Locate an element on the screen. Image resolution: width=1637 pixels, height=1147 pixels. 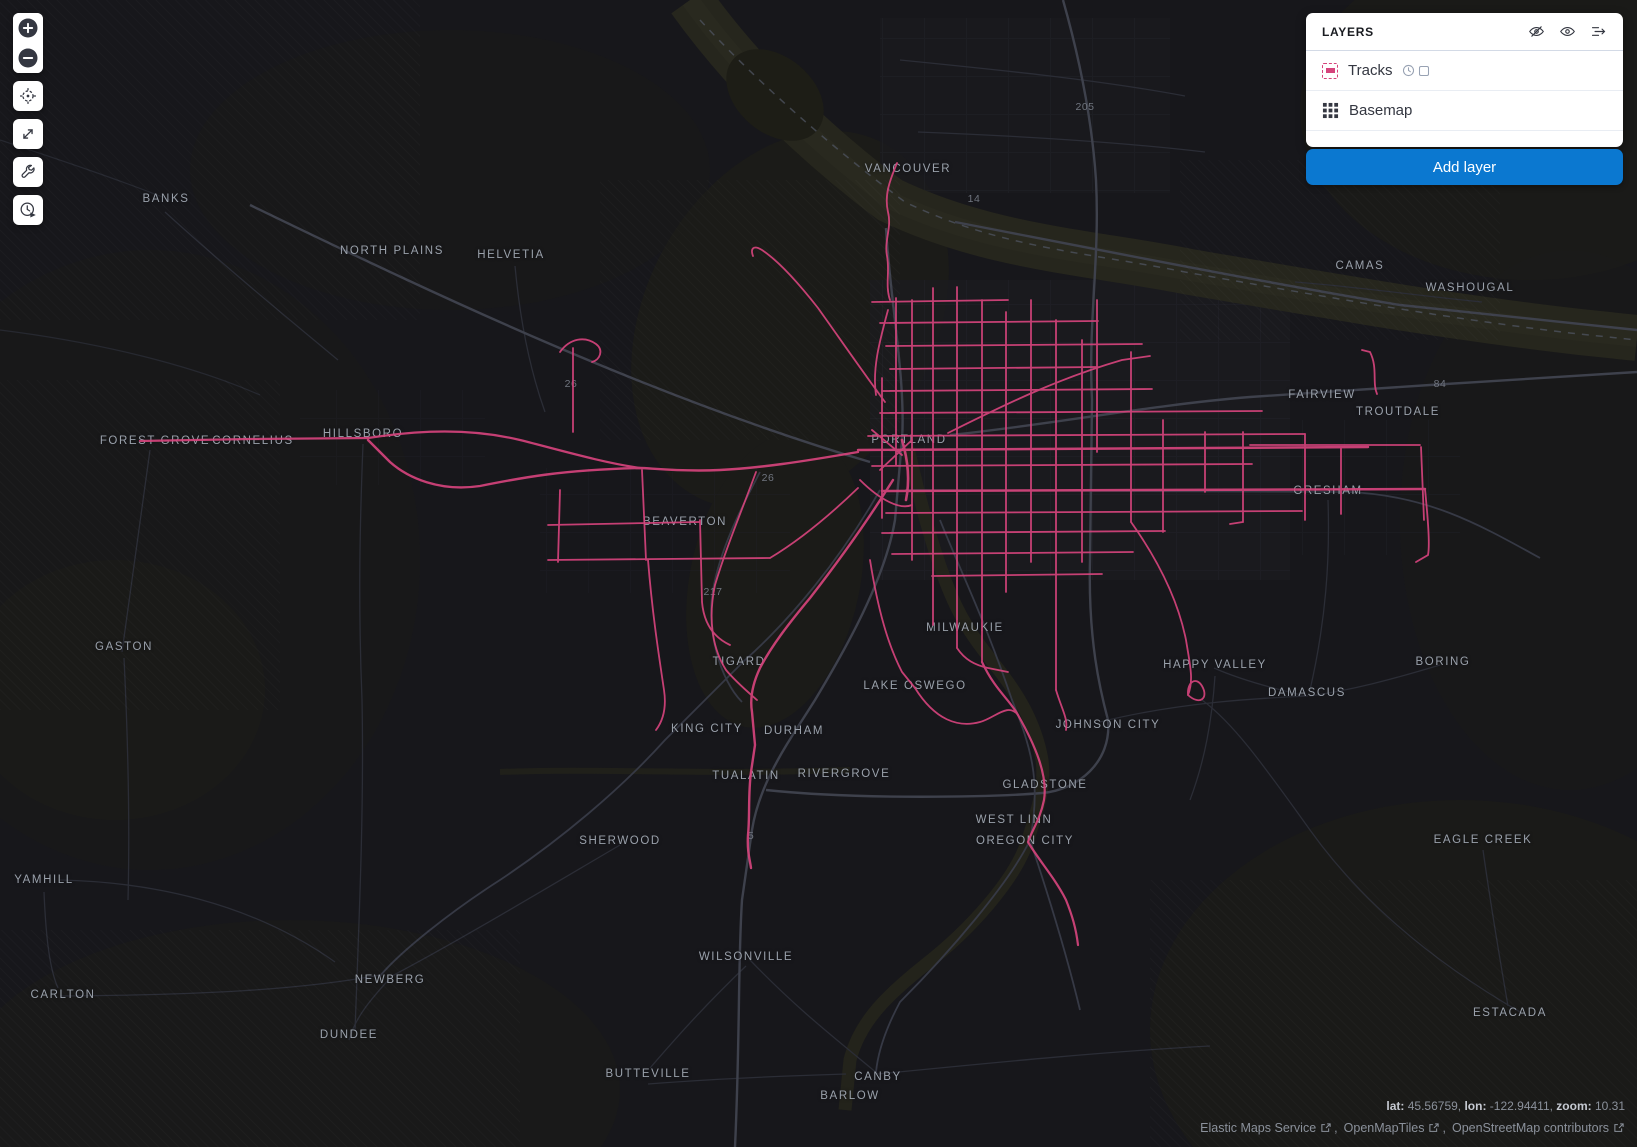
fit-to-data-button is located at coordinates (28, 134).